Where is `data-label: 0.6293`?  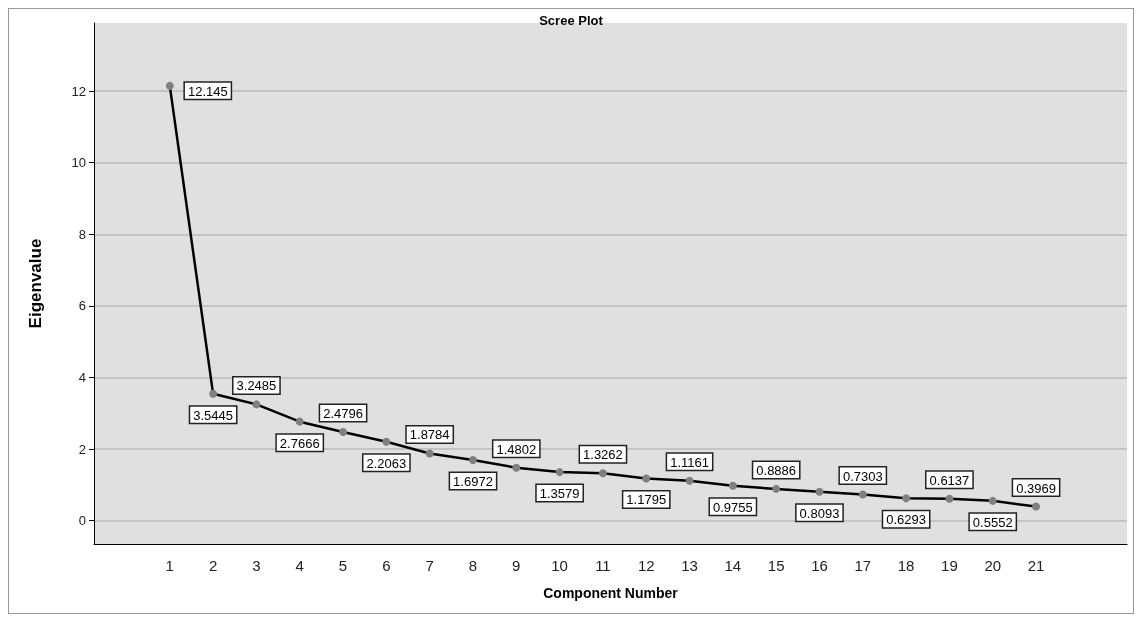 data-label: 0.6293 is located at coordinates (906, 520).